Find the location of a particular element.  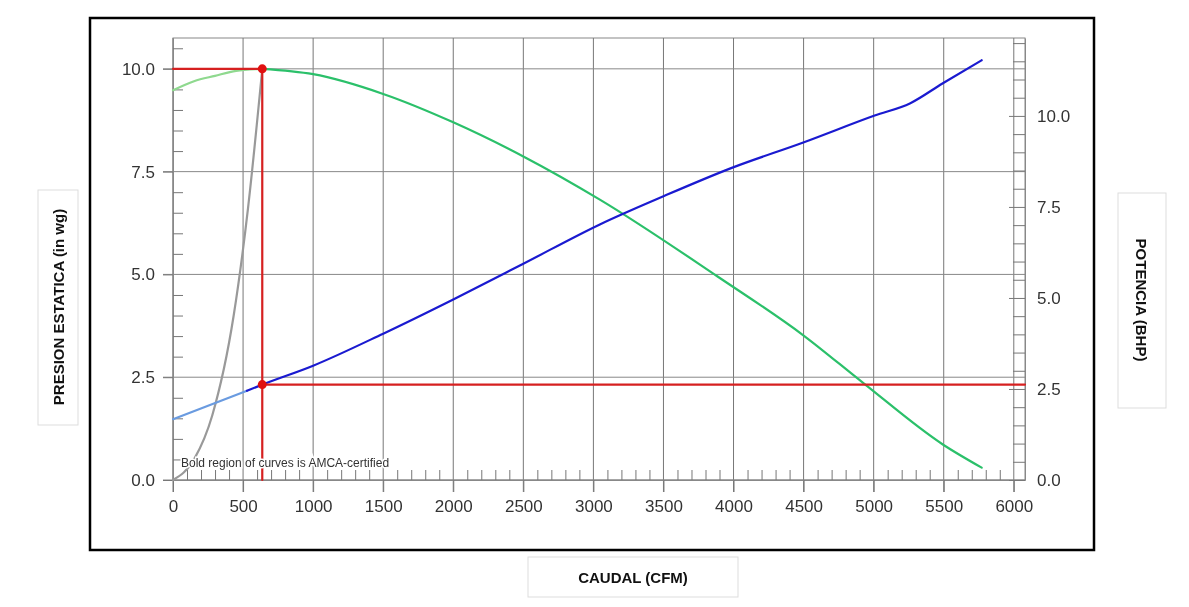

x-tick-label: 4000 is located at coordinates (734, 507).